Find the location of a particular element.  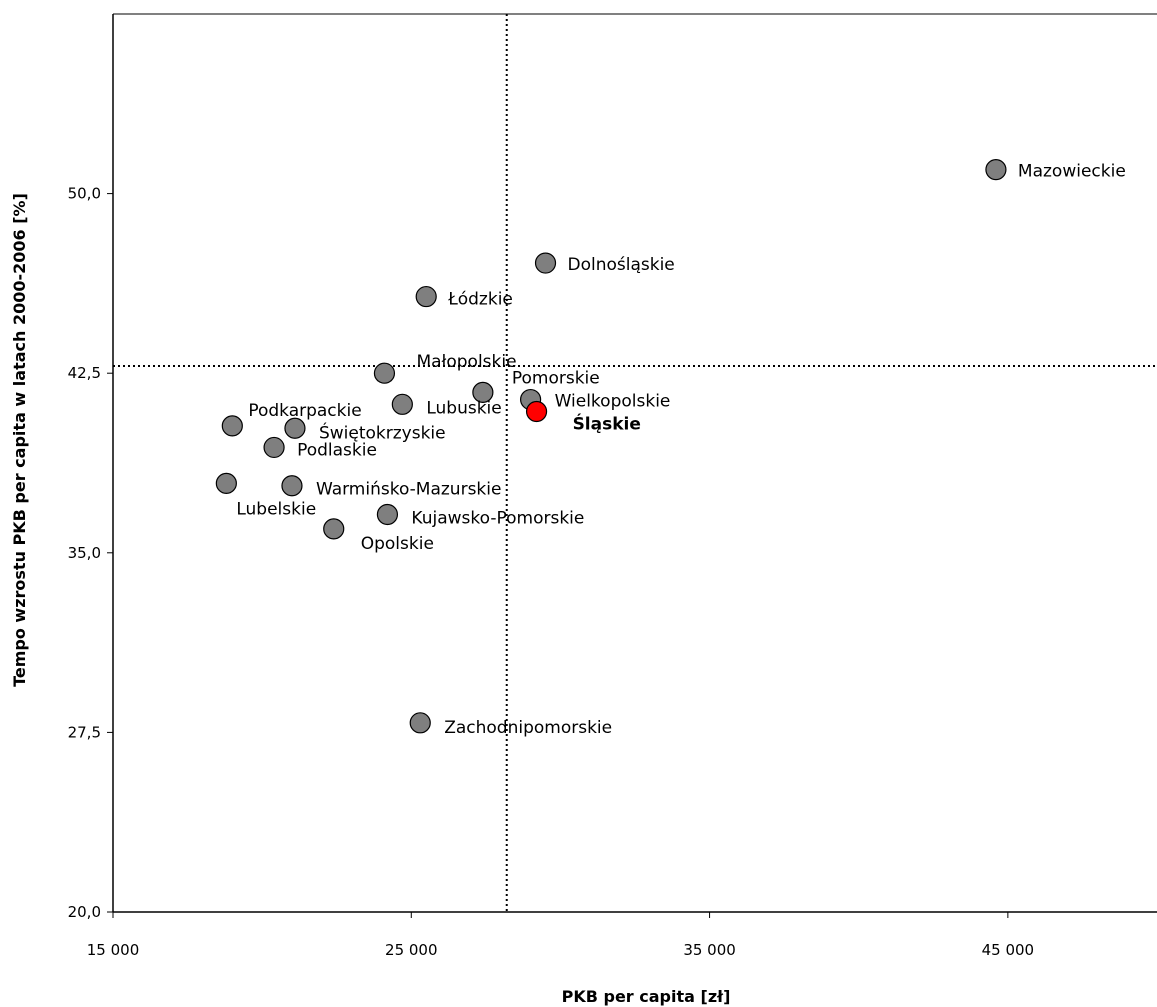

label-pomorskie: Pomorskie is located at coordinates (556, 378).